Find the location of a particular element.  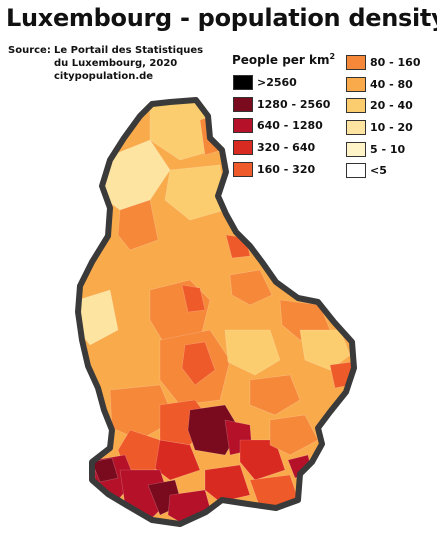

source-line-3: citypopulation.de is located at coordinates (104, 76).